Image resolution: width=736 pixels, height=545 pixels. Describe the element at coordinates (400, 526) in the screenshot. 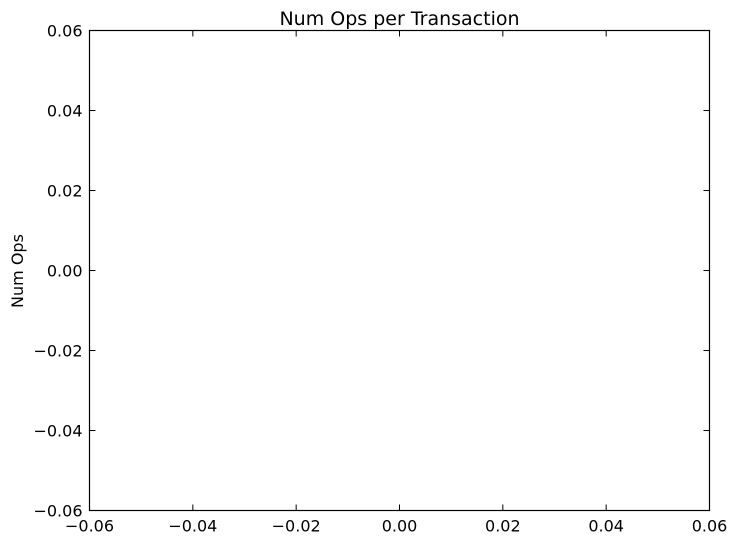

I see `x-tick-label: 0.00` at that location.